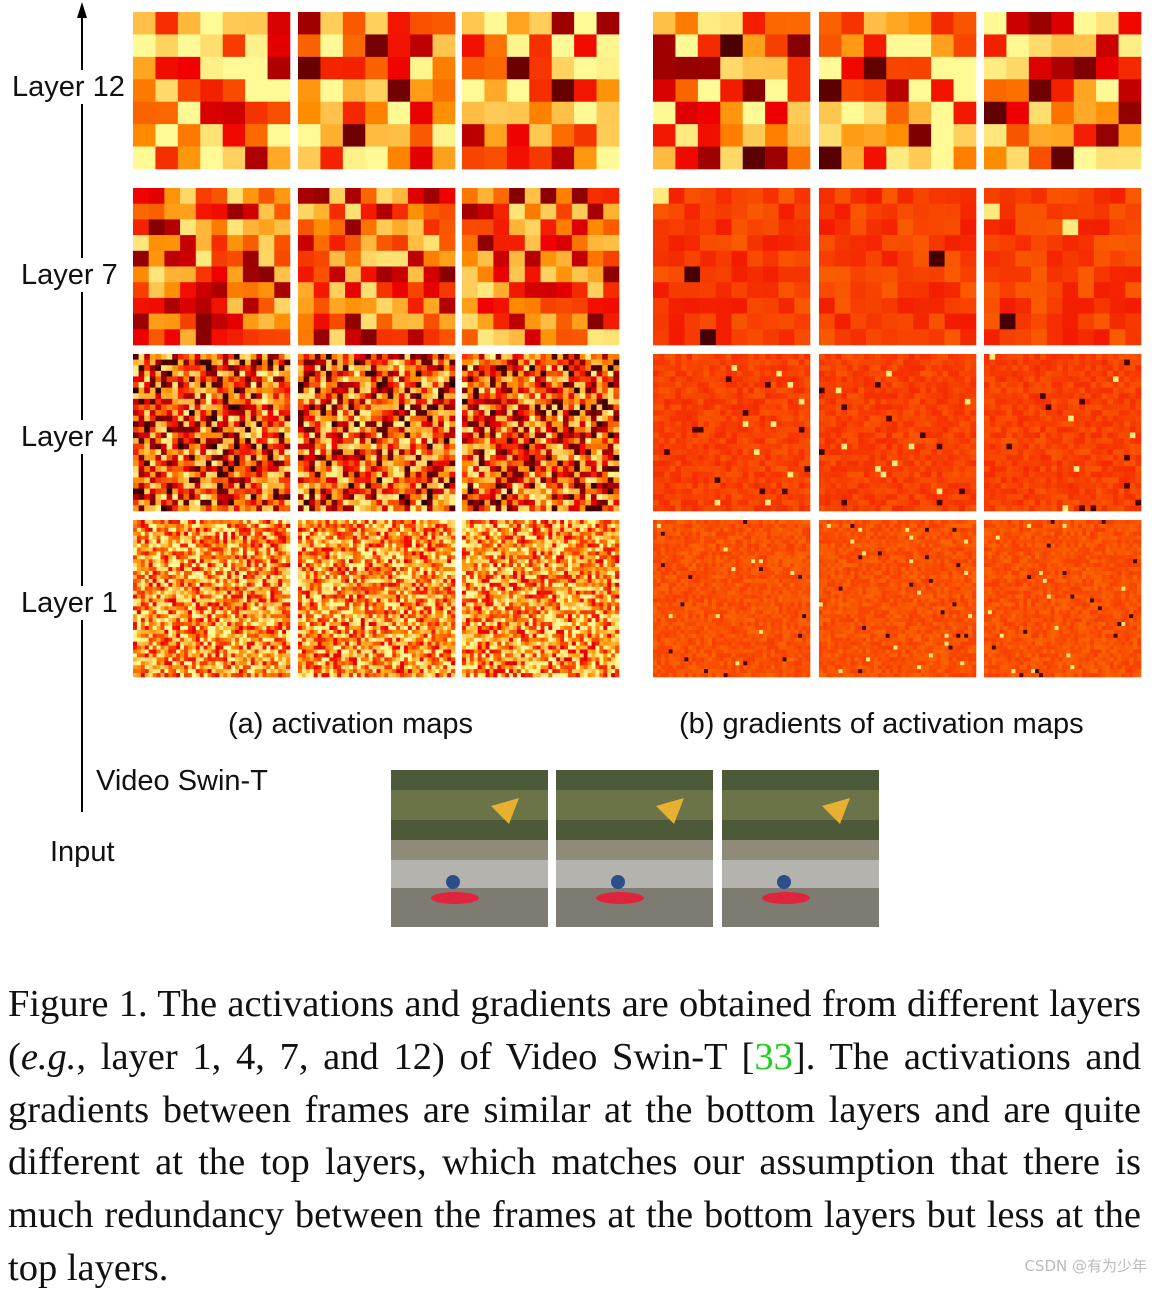 This screenshot has height=1295, width=1161. What do you see at coordinates (1085, 1265) in the screenshot?
I see `watermark: CSDN @有为少年` at bounding box center [1085, 1265].